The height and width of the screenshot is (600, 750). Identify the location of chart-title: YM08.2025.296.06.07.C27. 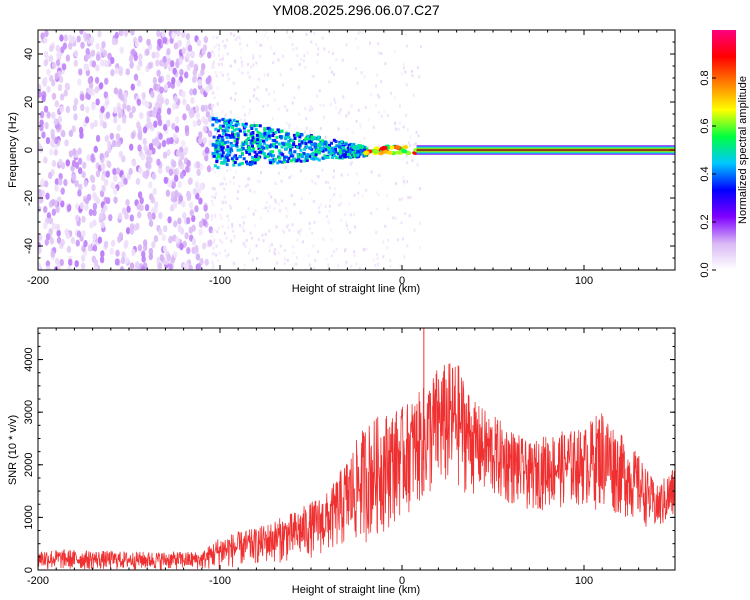
(356, 10).